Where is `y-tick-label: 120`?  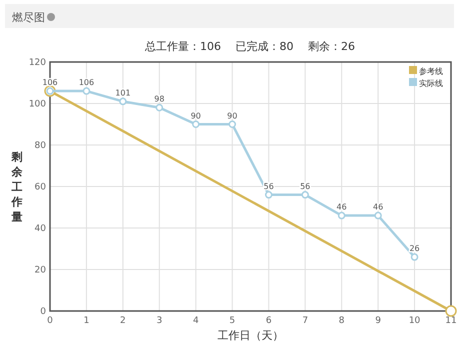
y-tick-label: 120 is located at coordinates (37, 63).